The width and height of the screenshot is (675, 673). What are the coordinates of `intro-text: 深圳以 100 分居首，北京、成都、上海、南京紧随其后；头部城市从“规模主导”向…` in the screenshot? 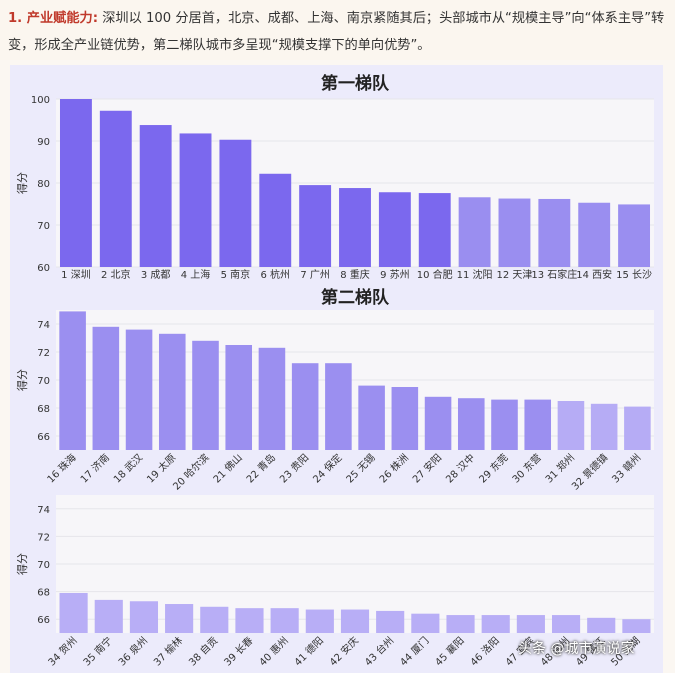 It's located at (336, 32).